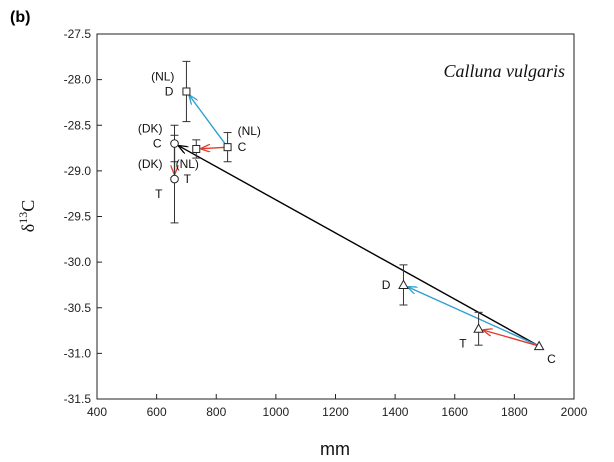 This screenshot has height=462, width=614. I want to click on y-tick-label: -28.0, so click(78, 80).